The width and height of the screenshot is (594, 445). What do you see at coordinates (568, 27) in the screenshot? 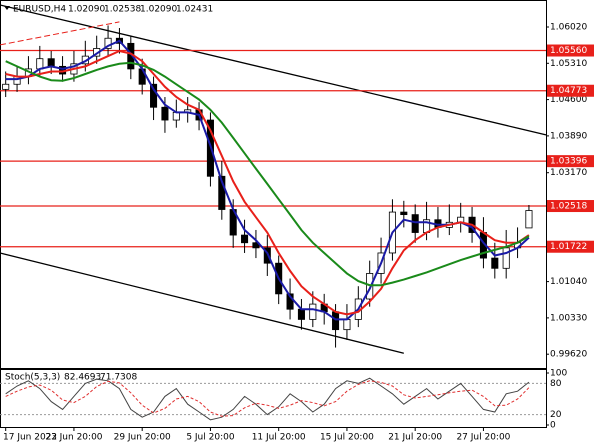
I see `y-tick-label: 1.06020` at bounding box center [568, 27].